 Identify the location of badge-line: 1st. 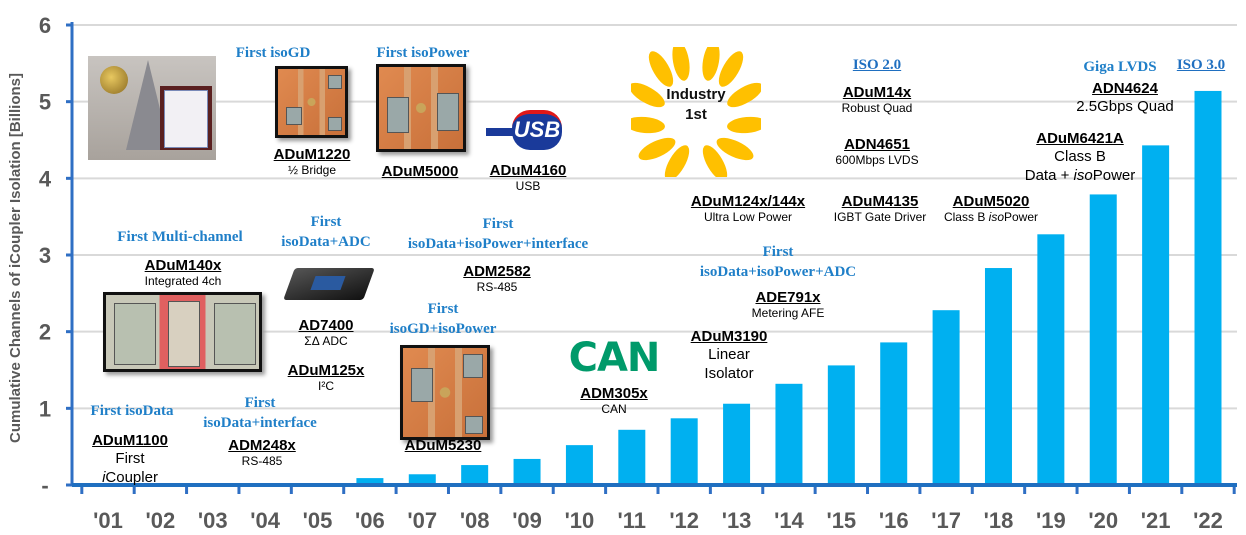
(696, 114).